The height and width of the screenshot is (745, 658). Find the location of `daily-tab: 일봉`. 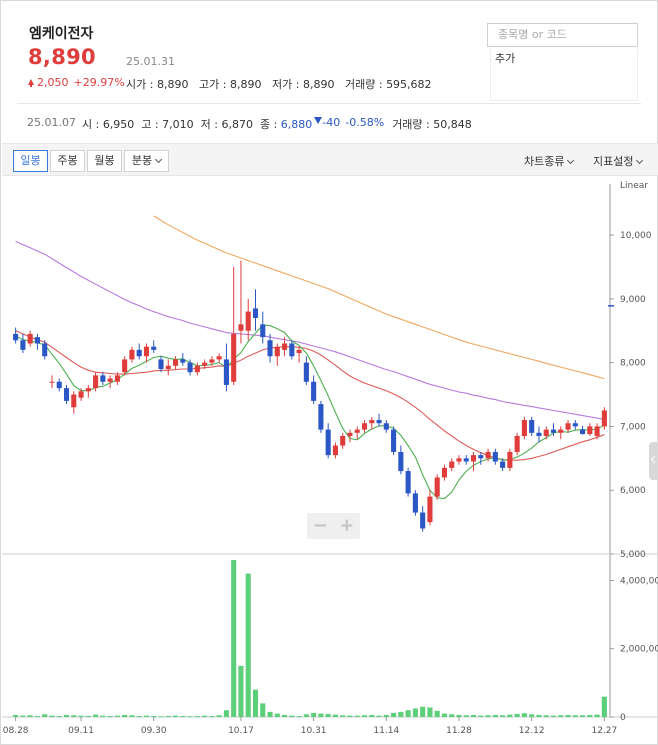

daily-tab: 일봉 is located at coordinates (30, 161).